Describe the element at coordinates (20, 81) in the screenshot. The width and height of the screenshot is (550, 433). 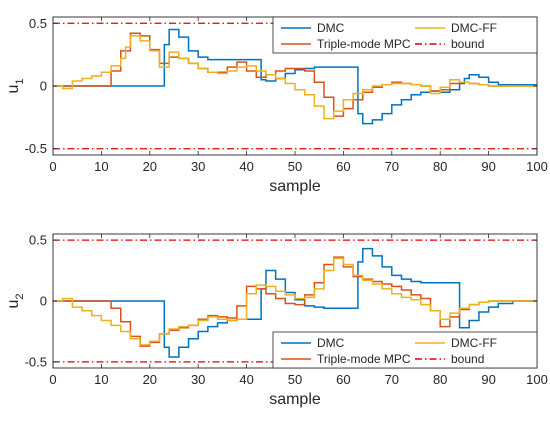
I see `y-axis-label-subscript: 1` at that location.